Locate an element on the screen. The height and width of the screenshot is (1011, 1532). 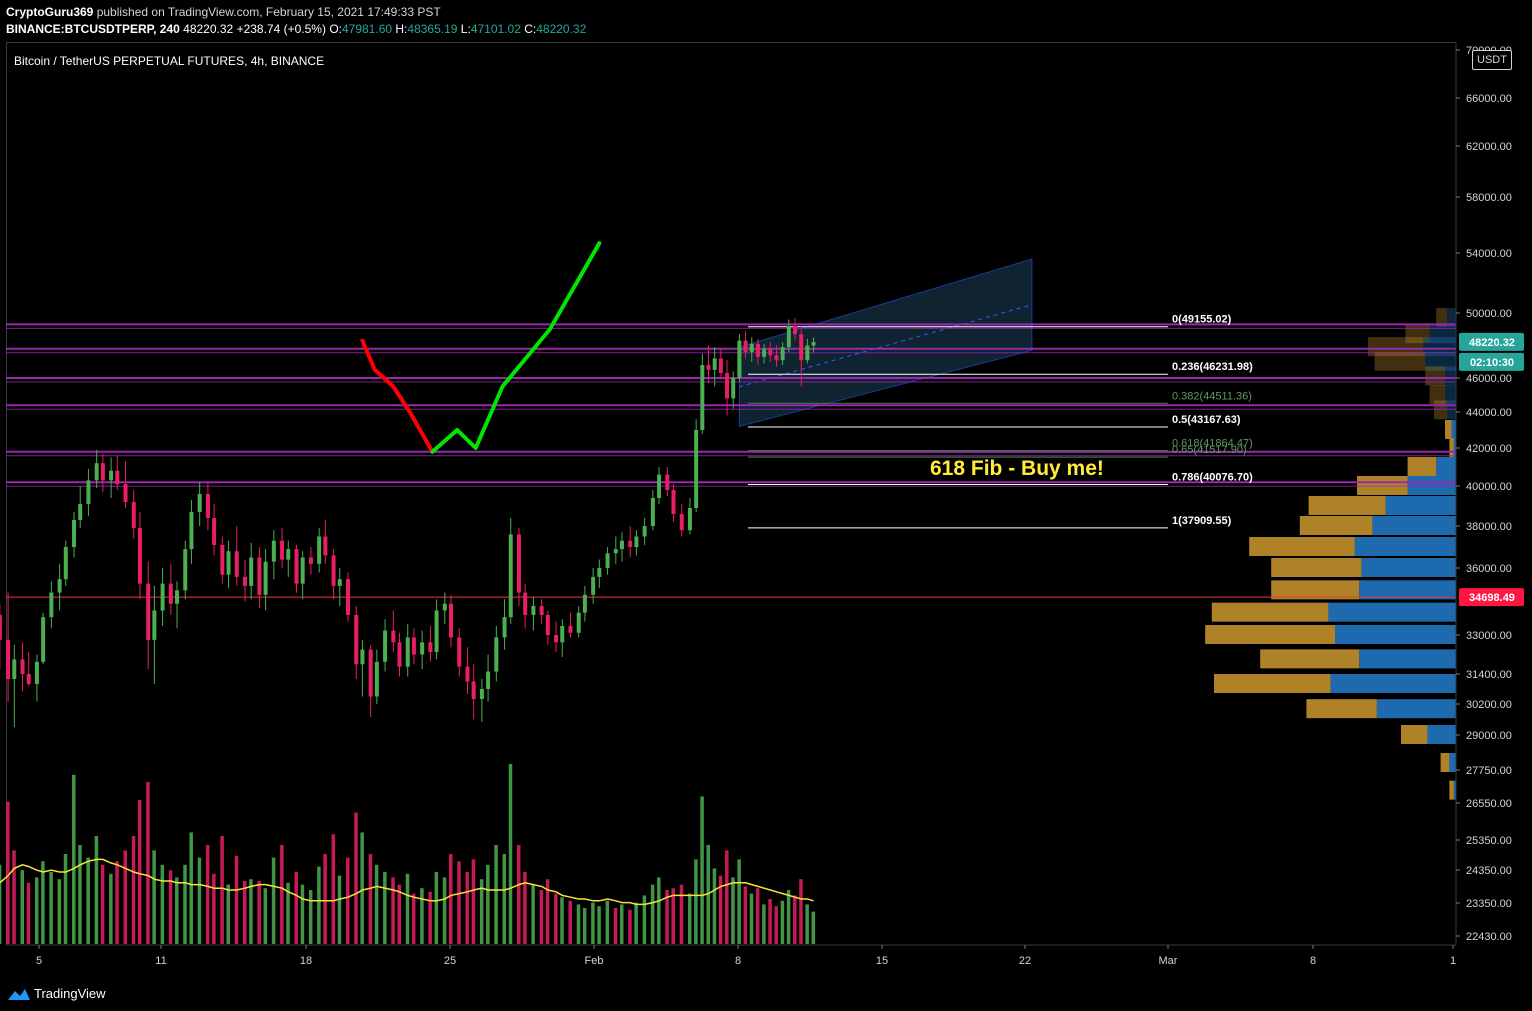
price-tick-label: 46000.00 is located at coordinates (1489, 379).